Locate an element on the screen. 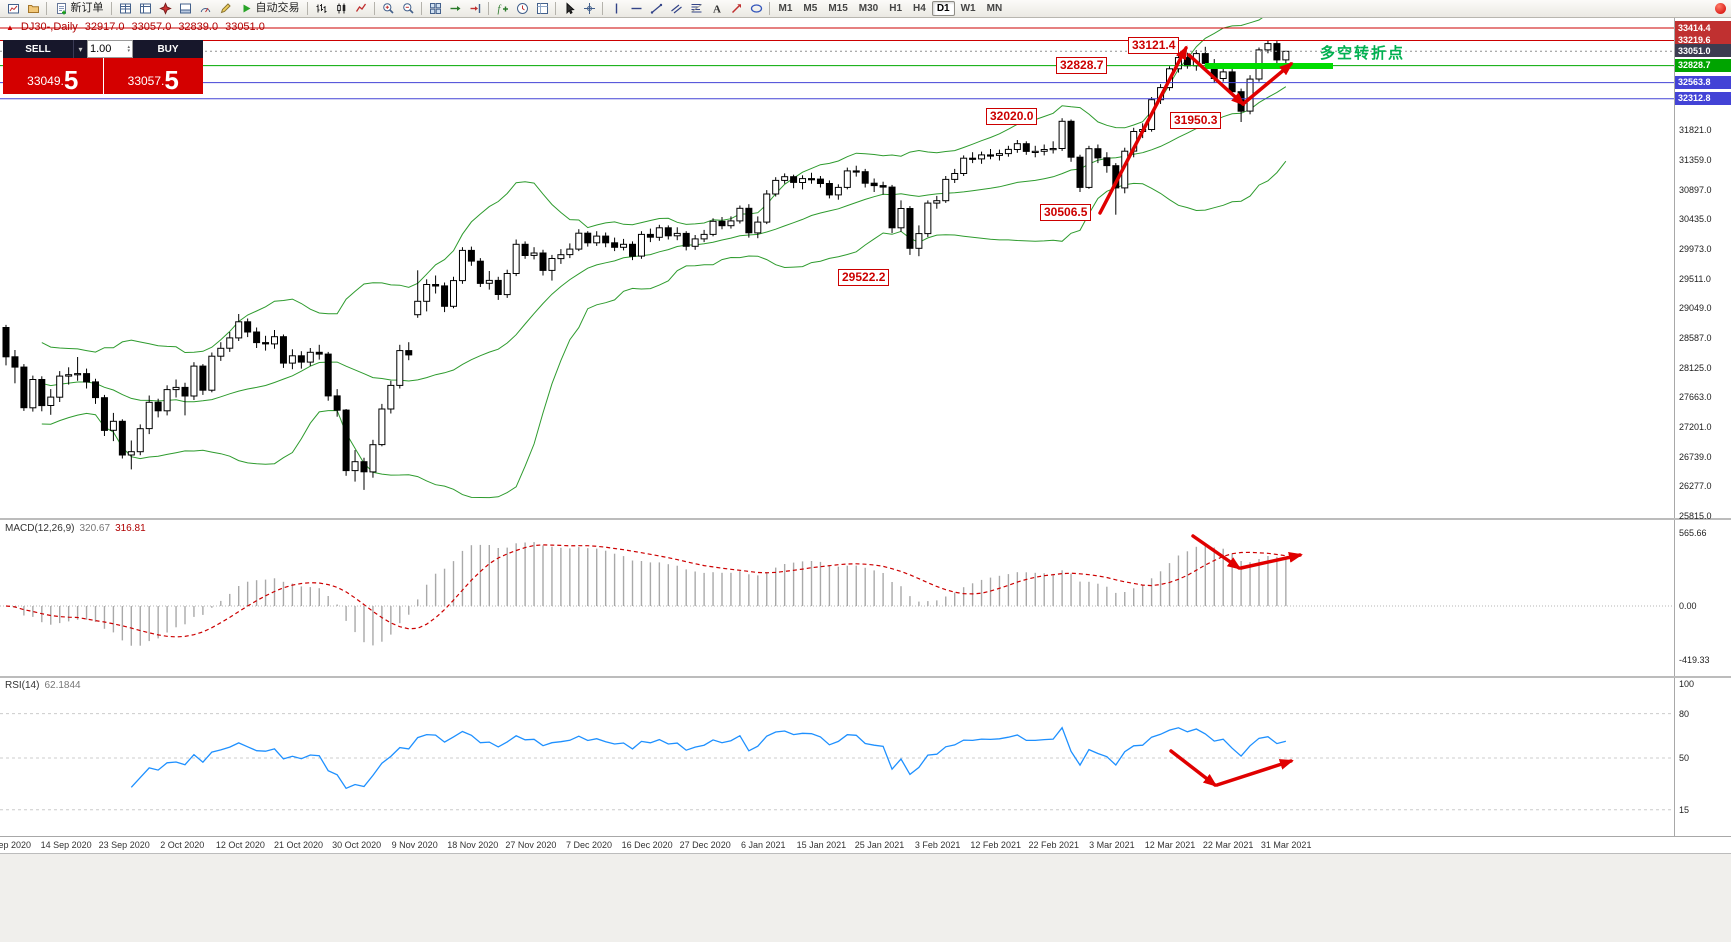  svg-text: f is located at coordinates (499, 9).